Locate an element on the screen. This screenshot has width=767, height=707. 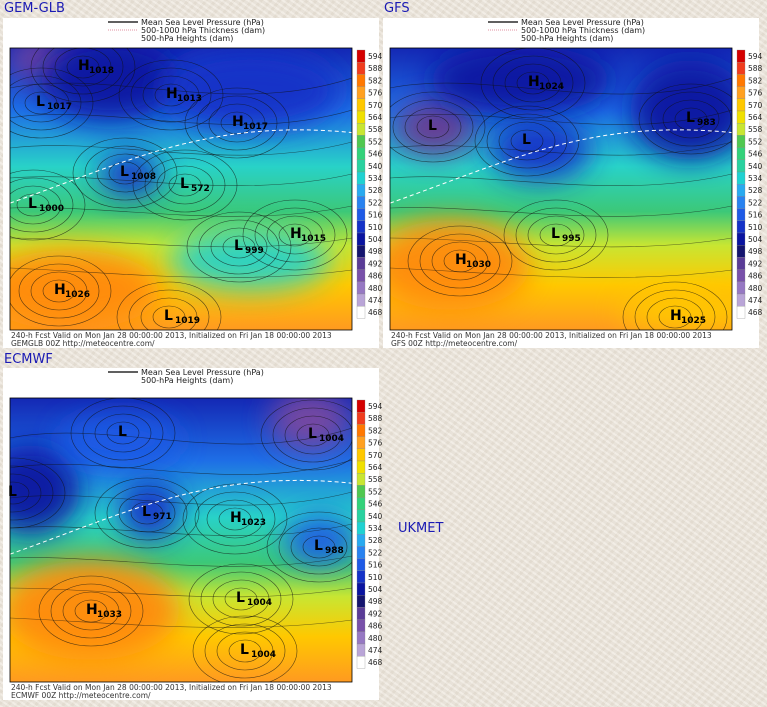
colorbar-label: 474 is located at coordinates (755, 300).